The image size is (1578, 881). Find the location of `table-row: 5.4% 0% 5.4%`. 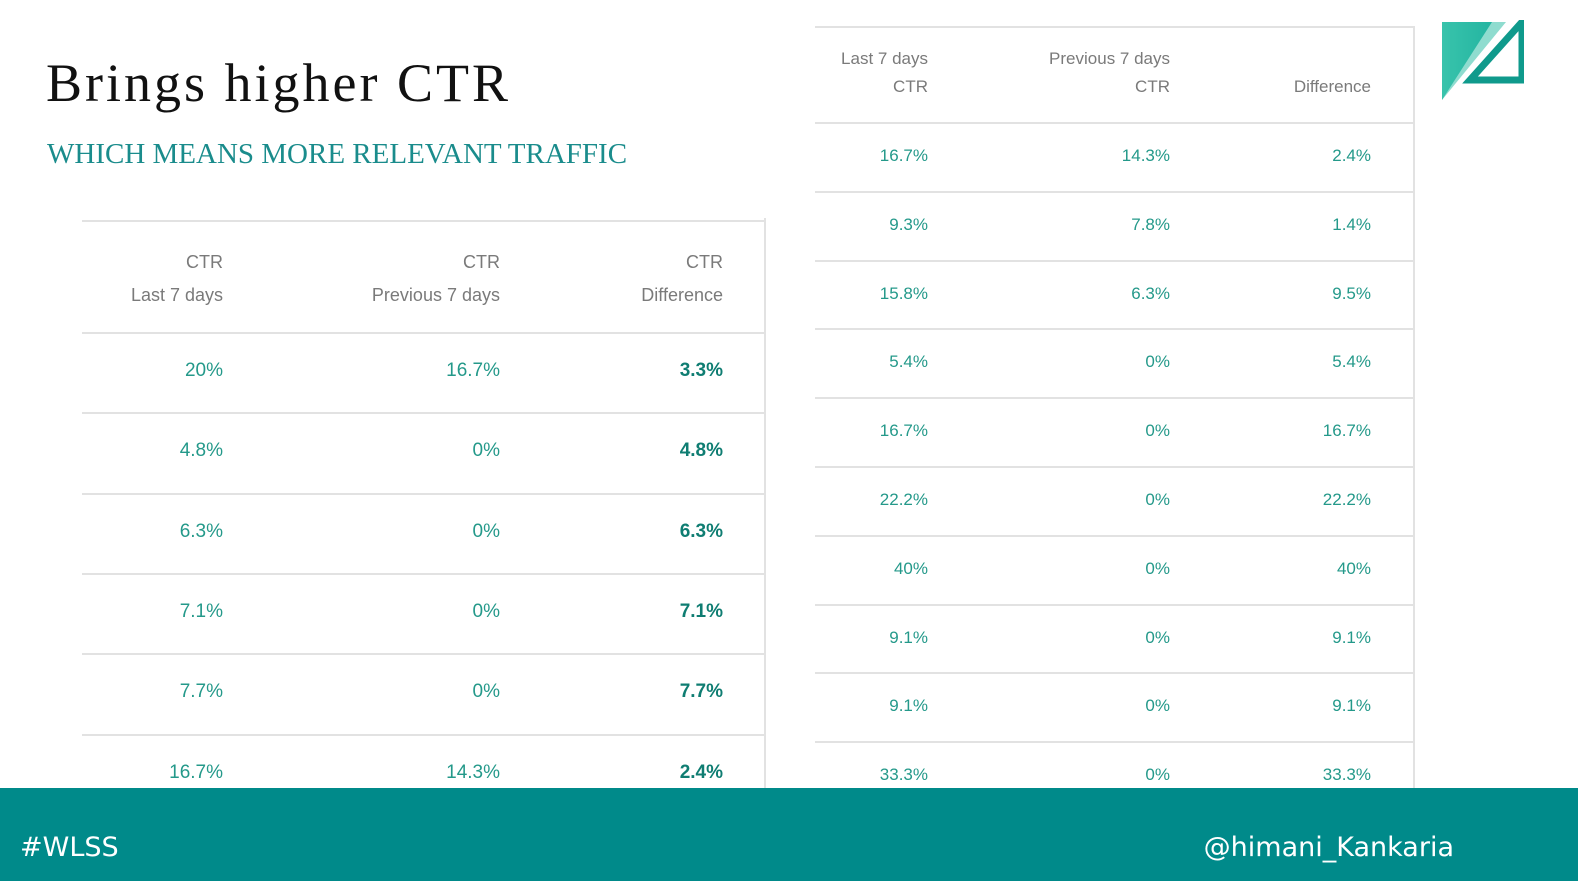

table-row: 5.4% 0% 5.4% is located at coordinates (1114, 362).